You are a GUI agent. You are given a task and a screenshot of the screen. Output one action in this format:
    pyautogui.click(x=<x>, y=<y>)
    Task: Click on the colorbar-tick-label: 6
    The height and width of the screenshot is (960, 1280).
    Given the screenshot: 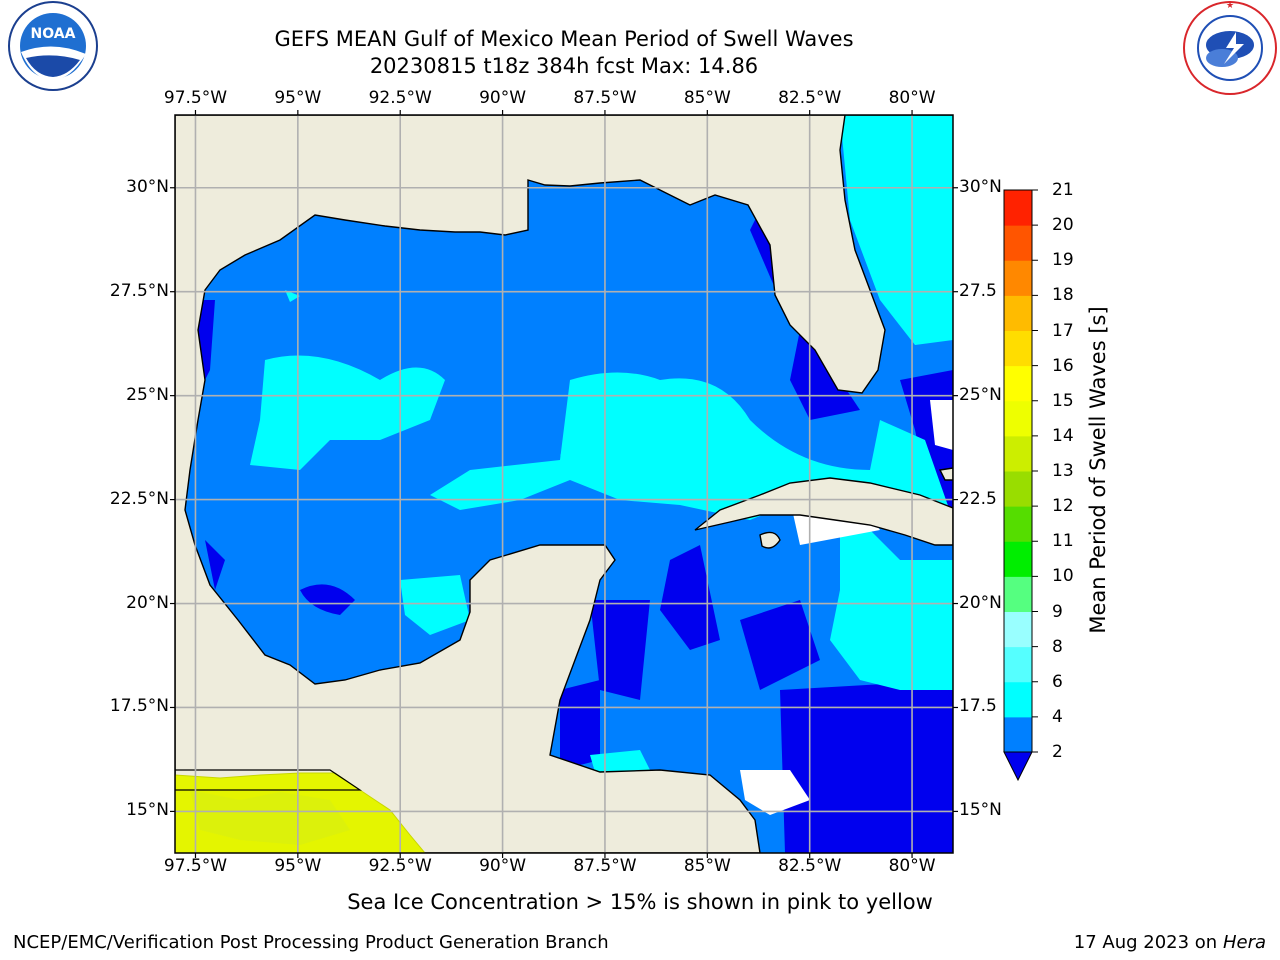 What is the action you would take?
    pyautogui.click(x=1057, y=681)
    